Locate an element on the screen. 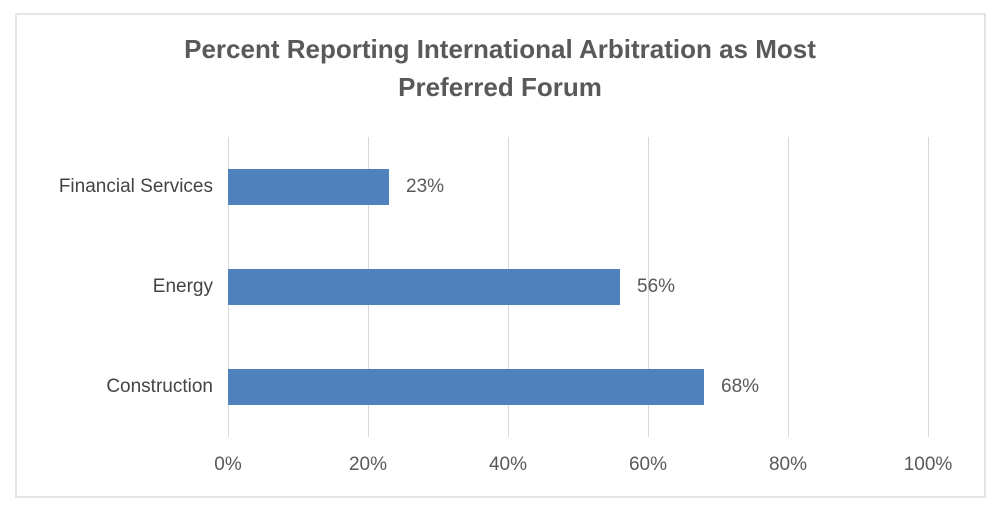 The height and width of the screenshot is (513, 1000). gridline-80% is located at coordinates (788, 287).